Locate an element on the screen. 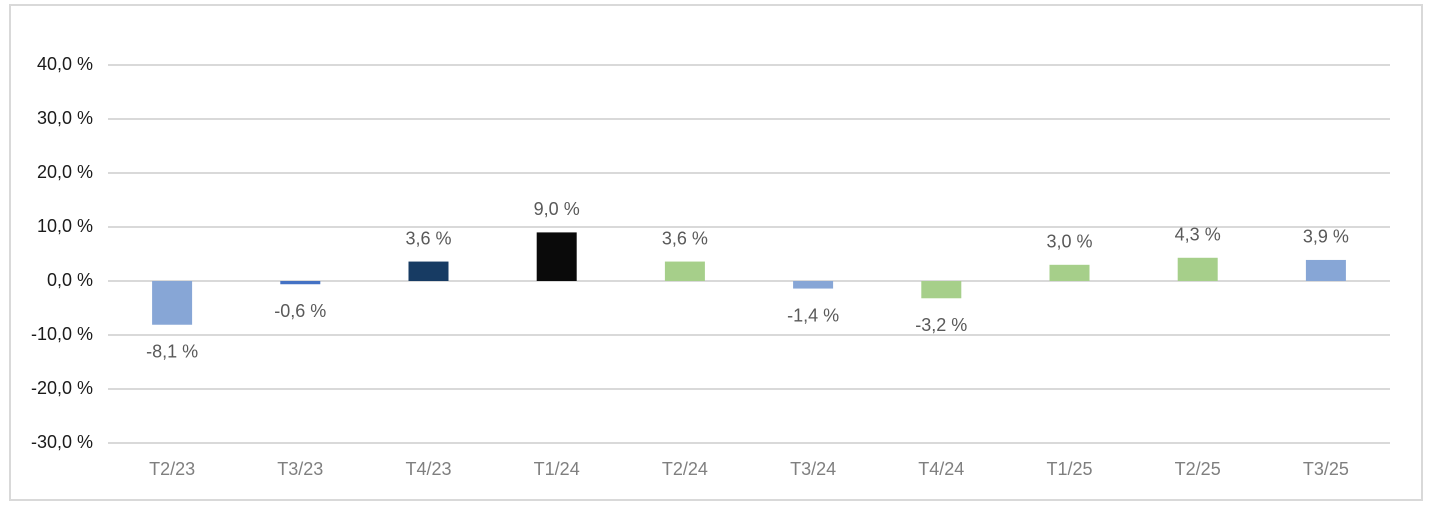  x-tick-label: T4/24 is located at coordinates (941, 469).